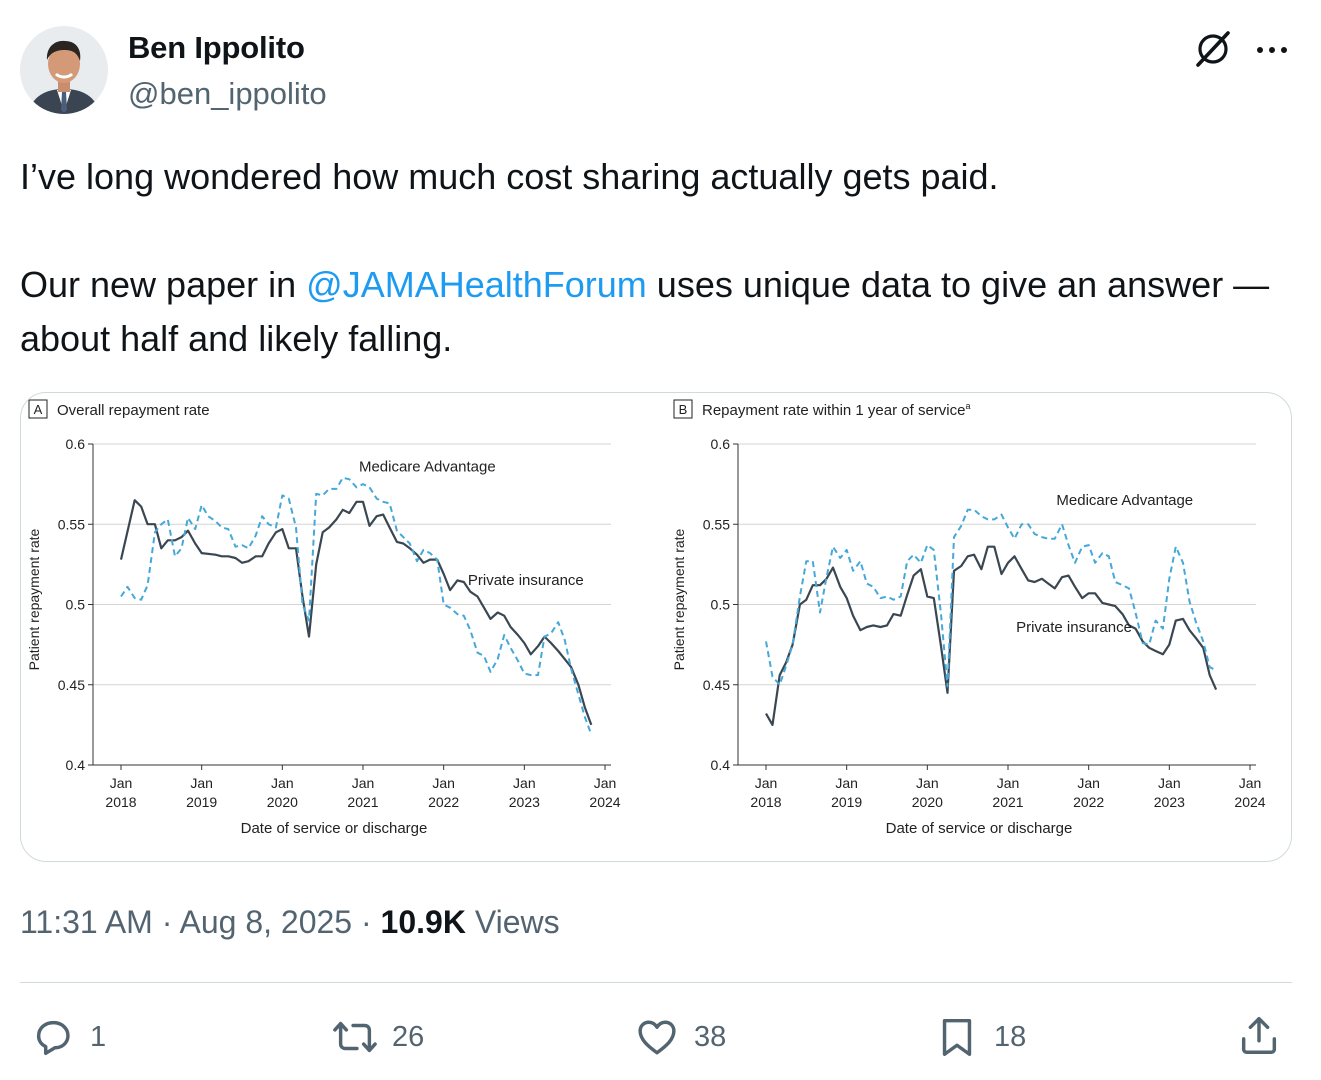  I want to click on avatar-image, so click(64, 70).